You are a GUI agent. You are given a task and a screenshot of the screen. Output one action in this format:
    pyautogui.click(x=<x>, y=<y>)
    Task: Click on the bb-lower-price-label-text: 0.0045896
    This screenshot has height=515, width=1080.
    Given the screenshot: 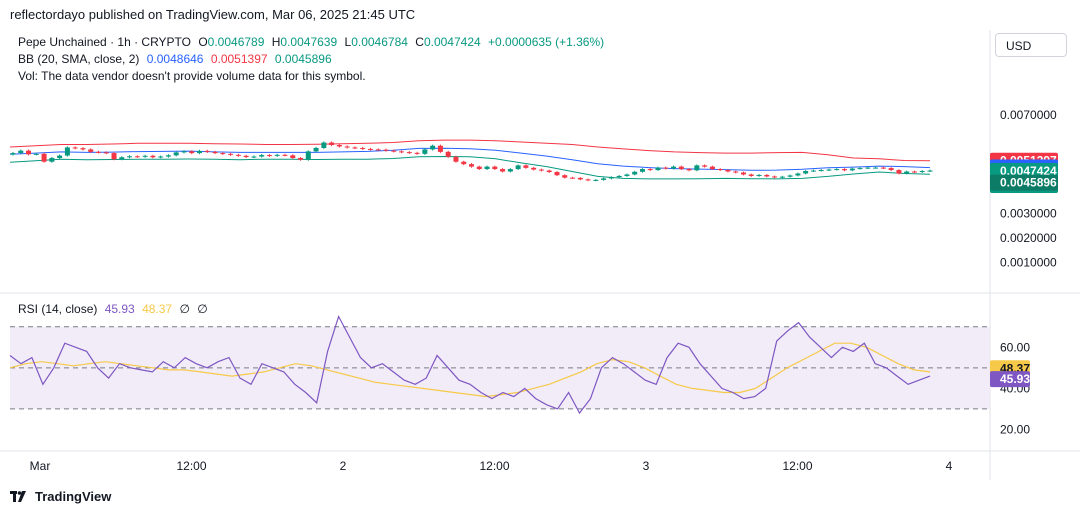 What is the action you would take?
    pyautogui.click(x=1028, y=183)
    